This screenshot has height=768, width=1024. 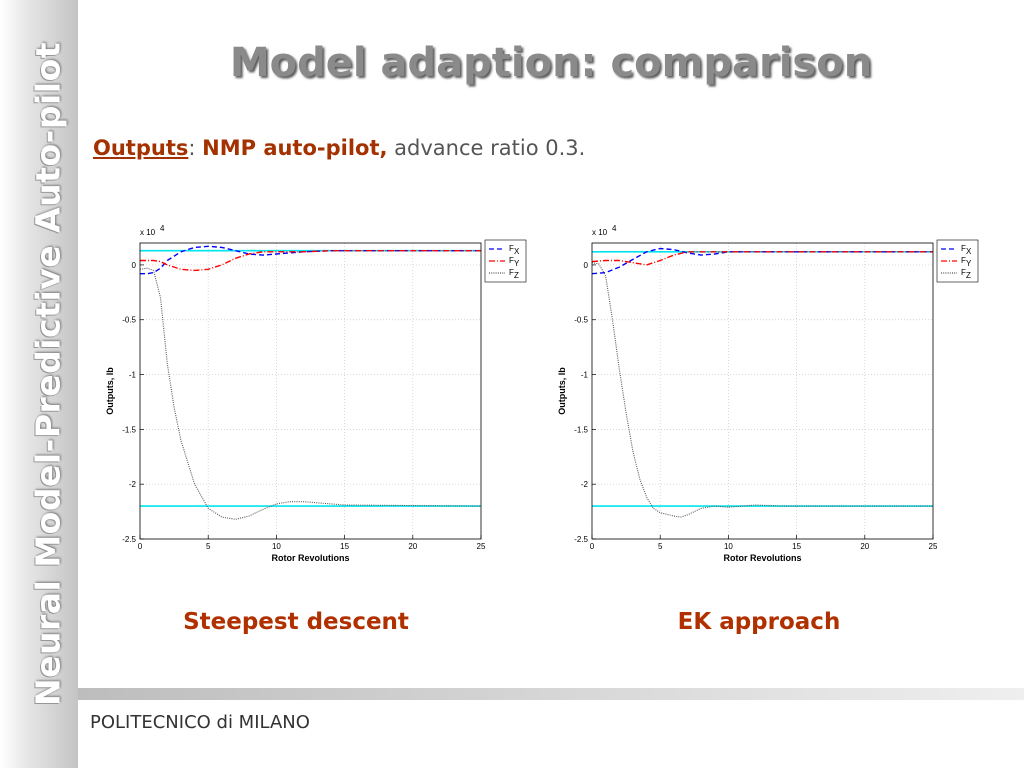 I want to click on c0-xtick-label-5: 25, so click(x=481, y=546).